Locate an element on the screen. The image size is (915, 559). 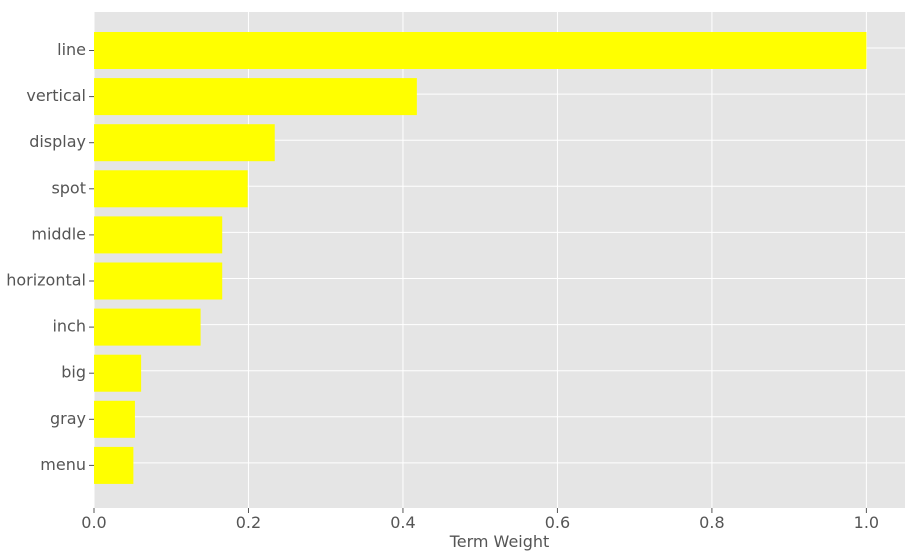
y-tick-label: horizontal is located at coordinates (46, 280).